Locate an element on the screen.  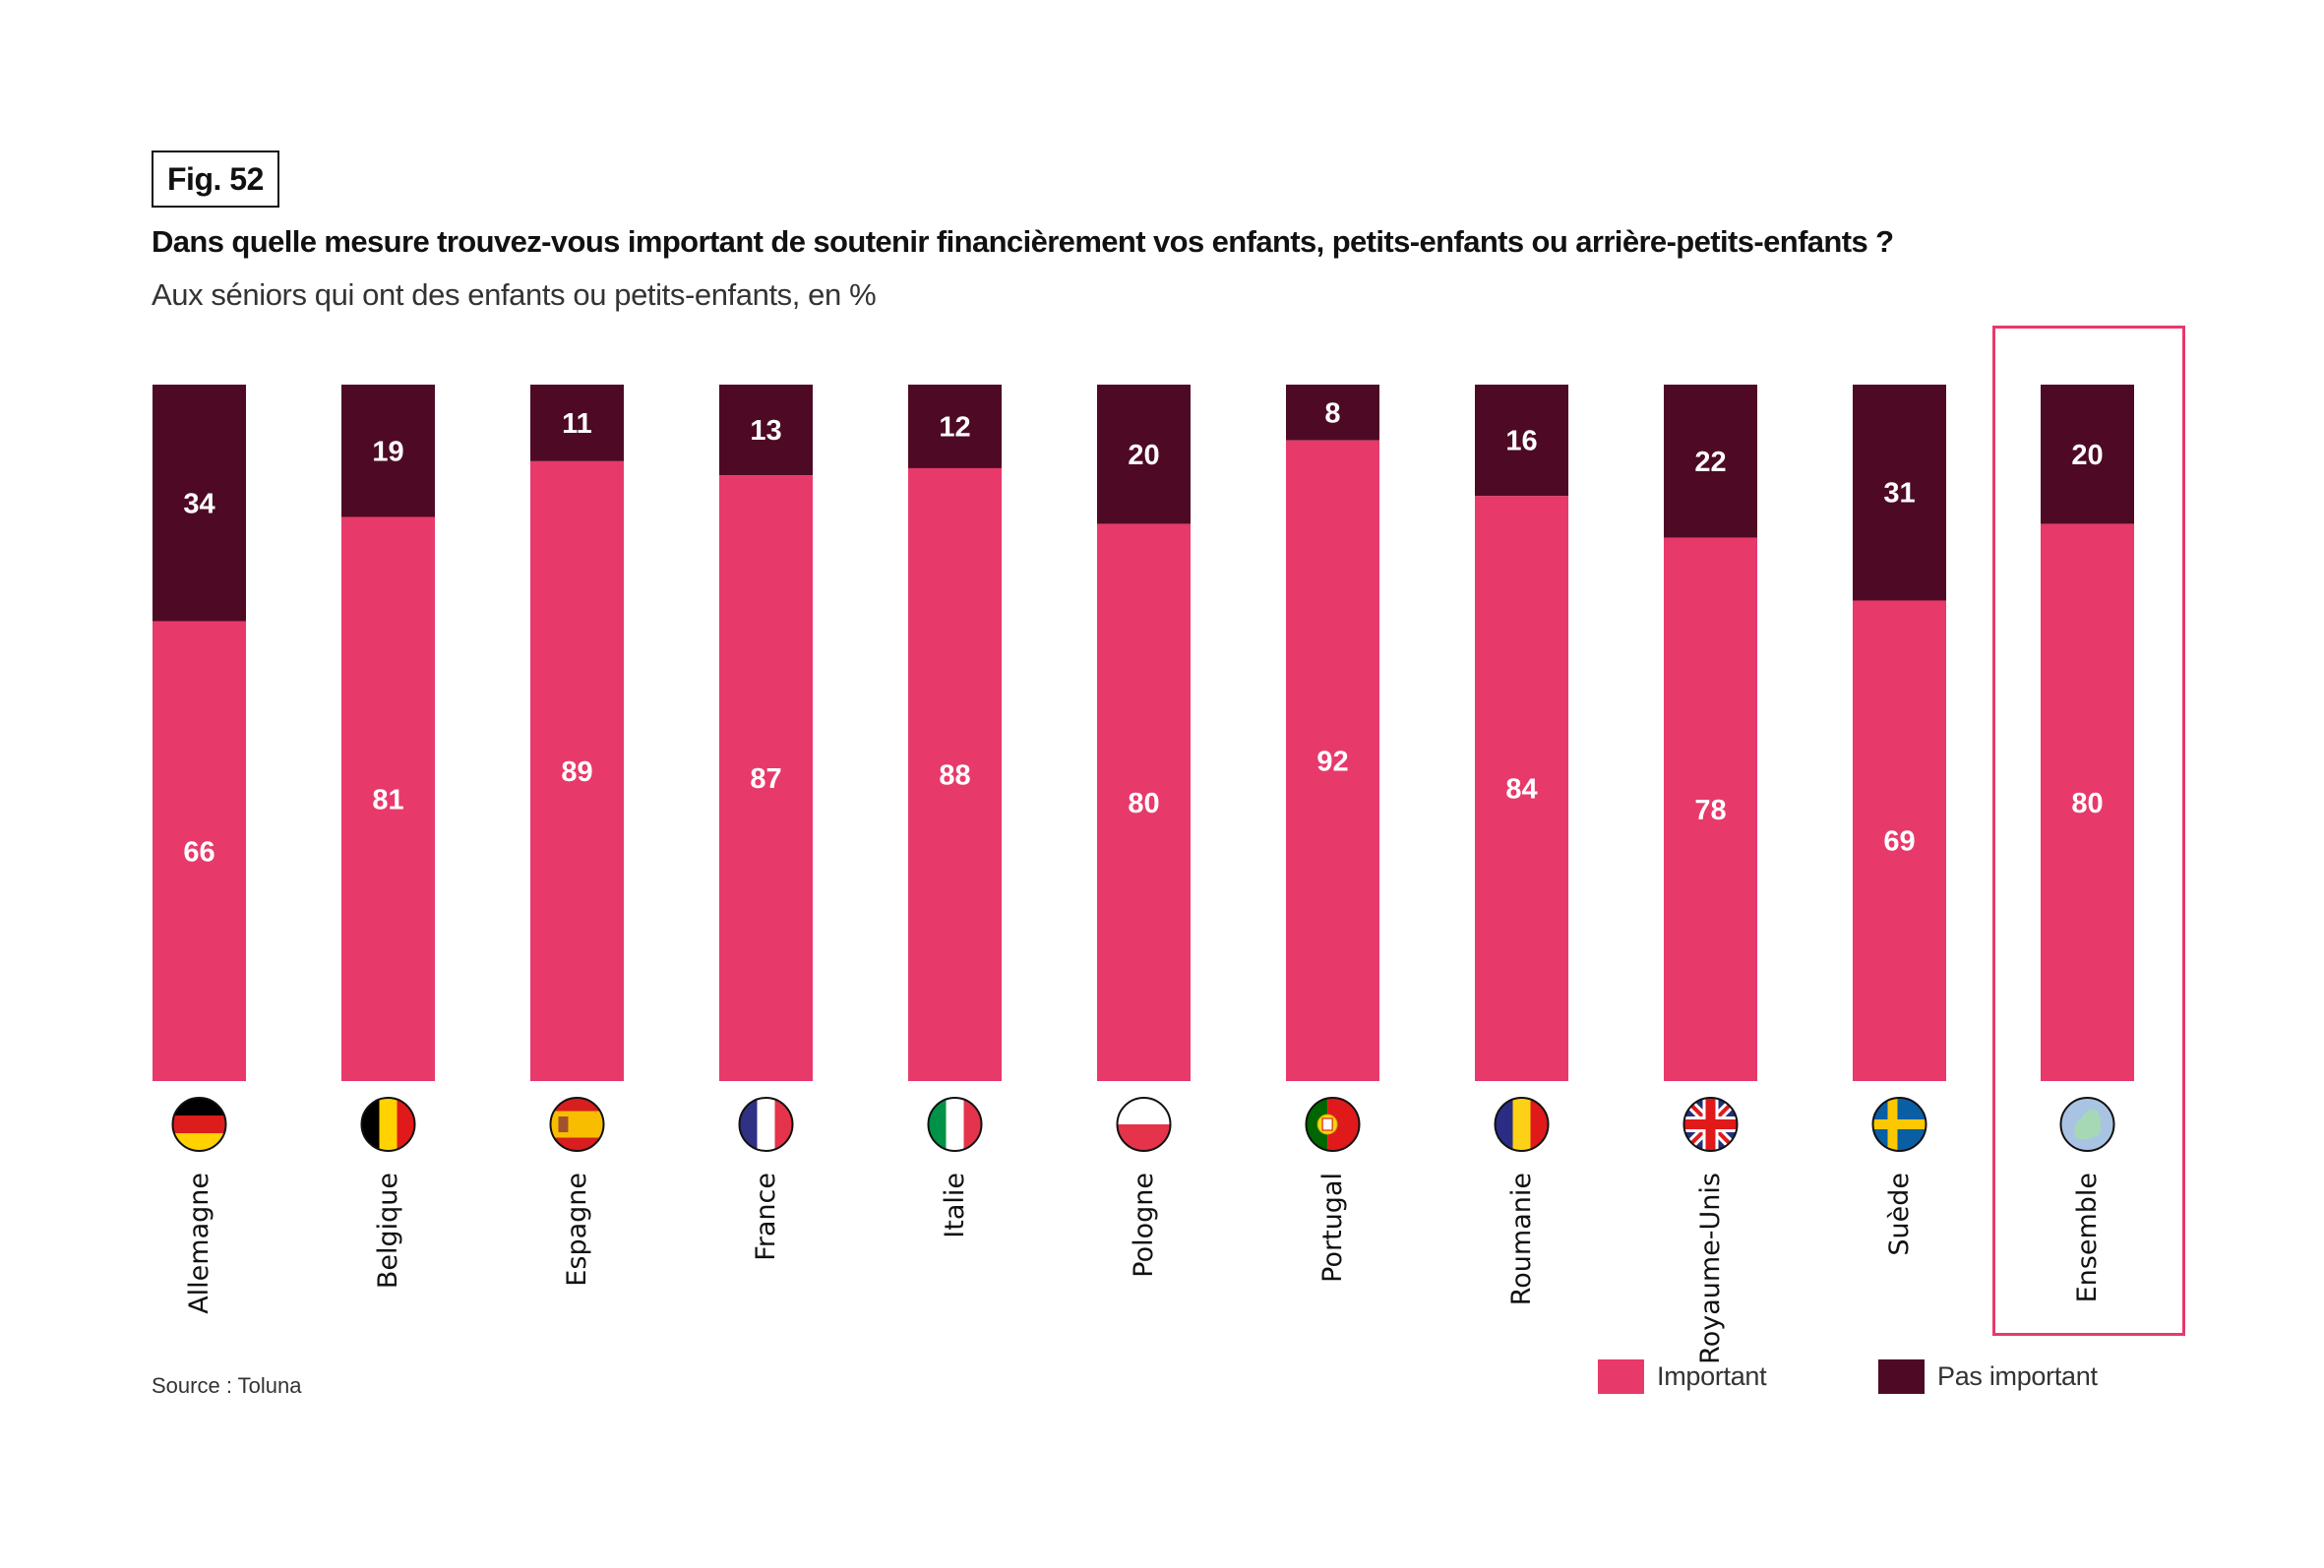
figure-label: Fig. 52 is located at coordinates (215, 179).